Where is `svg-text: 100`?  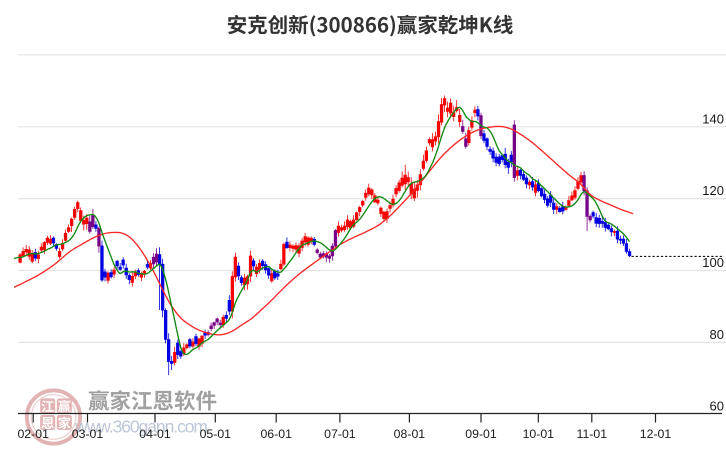
svg-text: 100 is located at coordinates (713, 262).